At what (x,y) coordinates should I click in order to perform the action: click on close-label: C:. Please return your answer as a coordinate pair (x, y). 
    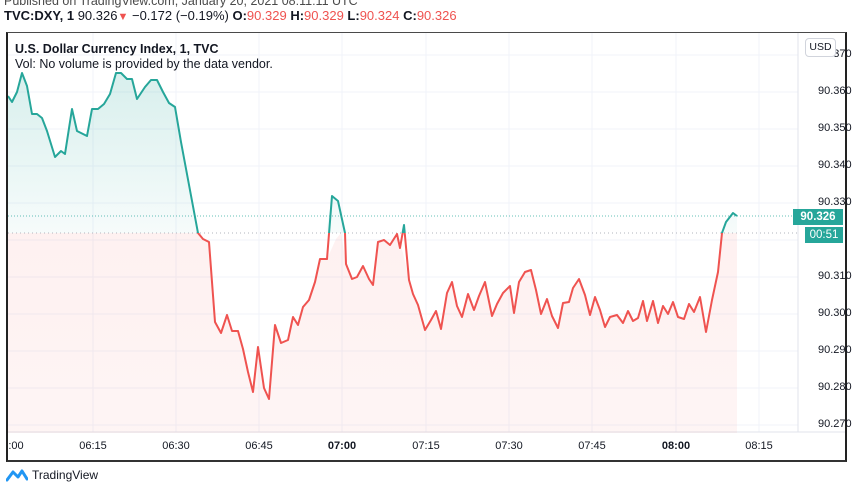
    Looking at the image, I should click on (410, 15).